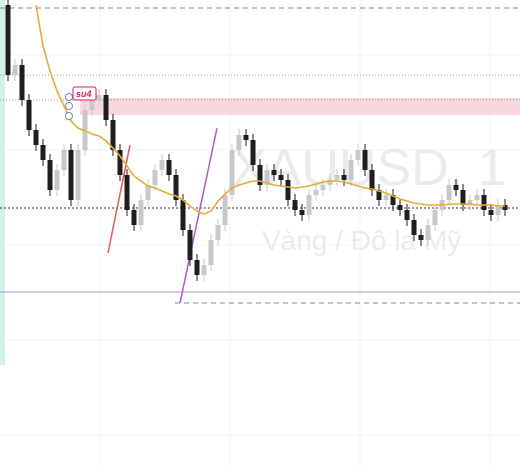  I want to click on watermark-symbol: XAUUSD, 1, so click(369, 168).